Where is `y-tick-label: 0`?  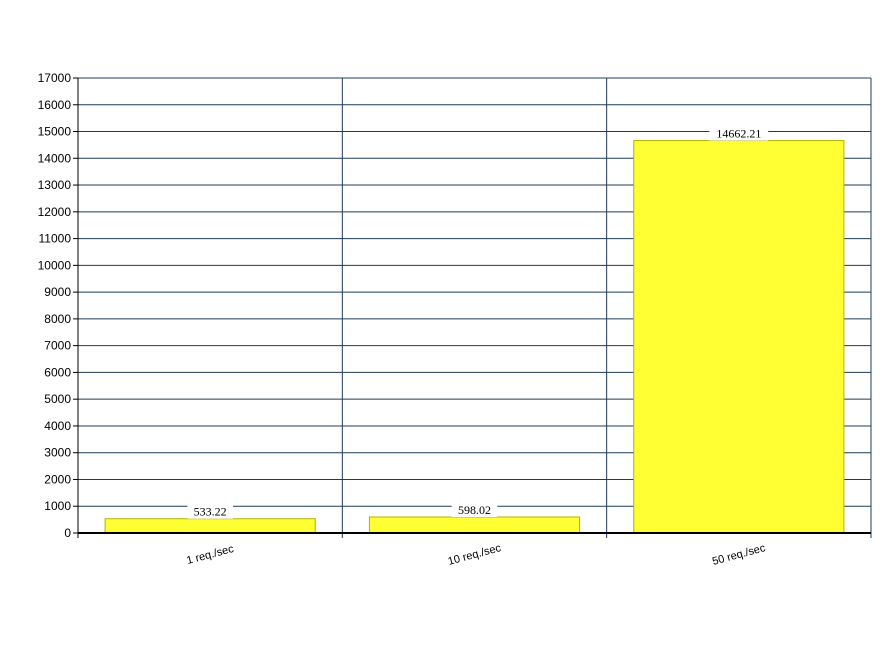 y-tick-label: 0 is located at coordinates (67, 533).